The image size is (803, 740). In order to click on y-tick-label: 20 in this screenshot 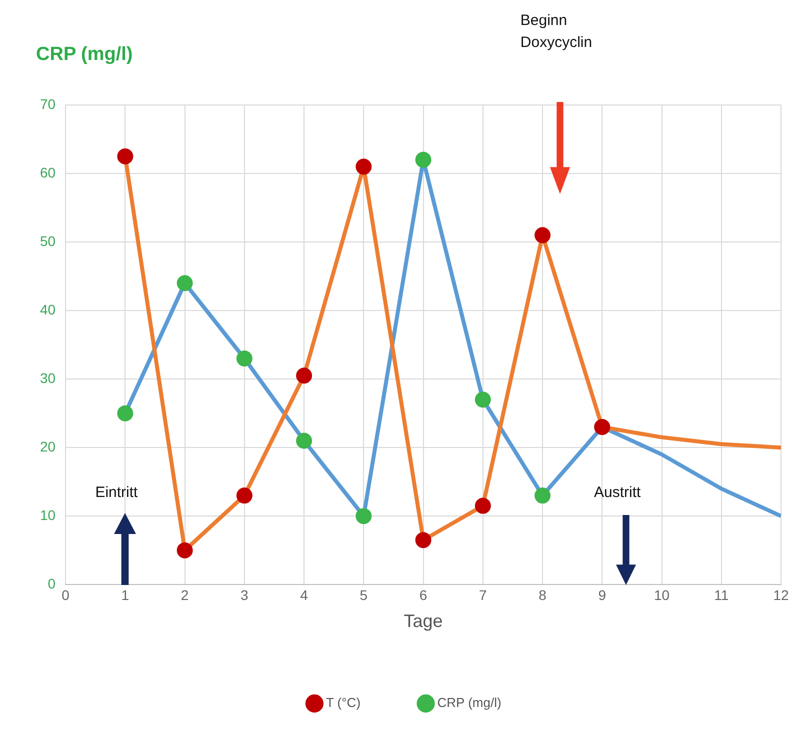, I will do `click(48, 446)`.